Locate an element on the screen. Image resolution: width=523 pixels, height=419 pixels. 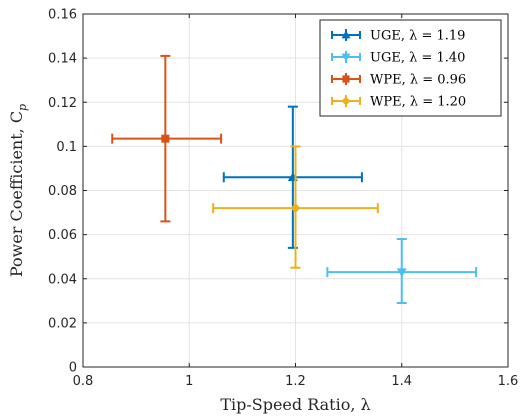
x-tick-label: 1.4 is located at coordinates (401, 381).